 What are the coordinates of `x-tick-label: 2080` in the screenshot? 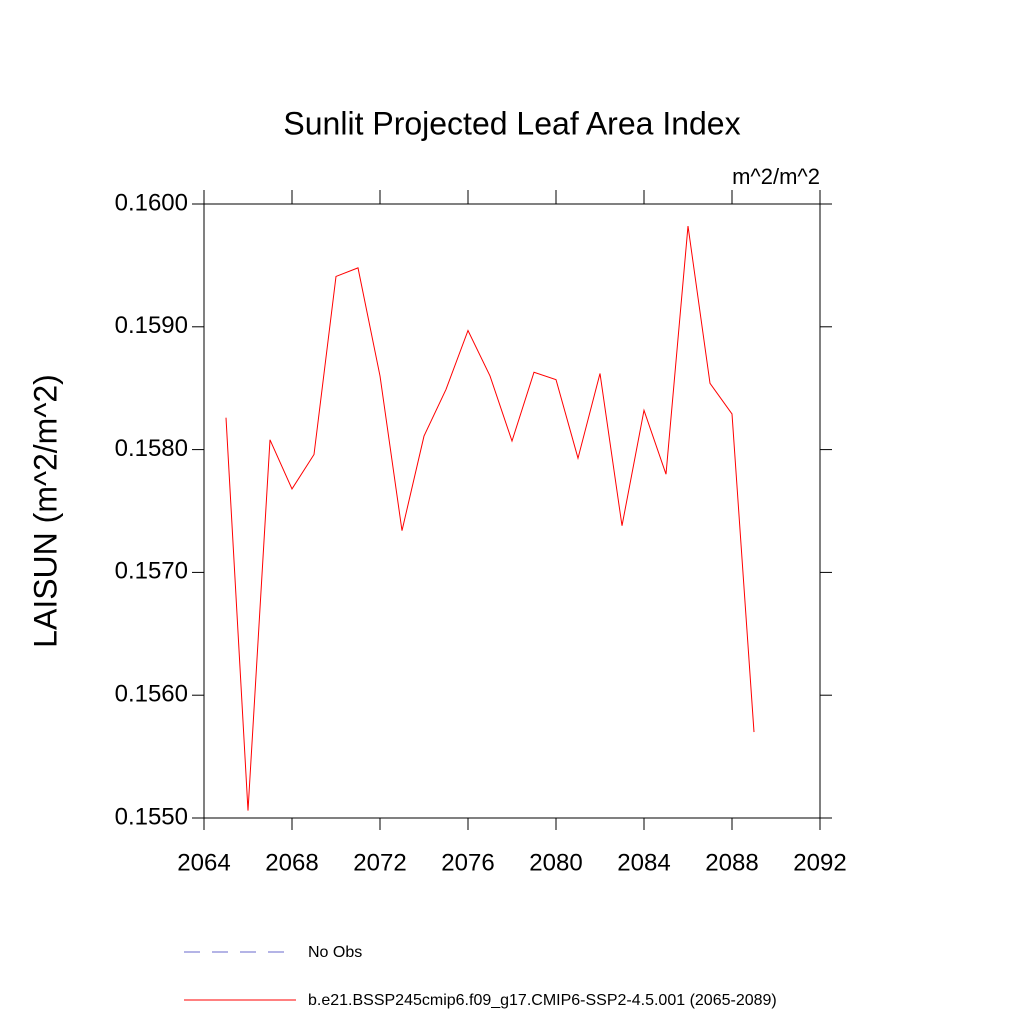 It's located at (555, 862).